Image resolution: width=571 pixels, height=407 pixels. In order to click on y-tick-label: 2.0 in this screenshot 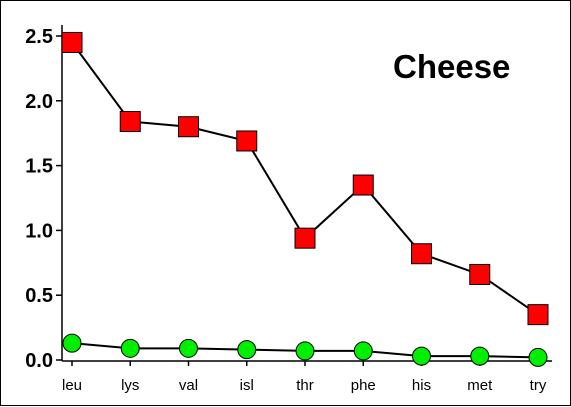, I will do `click(39, 102)`.